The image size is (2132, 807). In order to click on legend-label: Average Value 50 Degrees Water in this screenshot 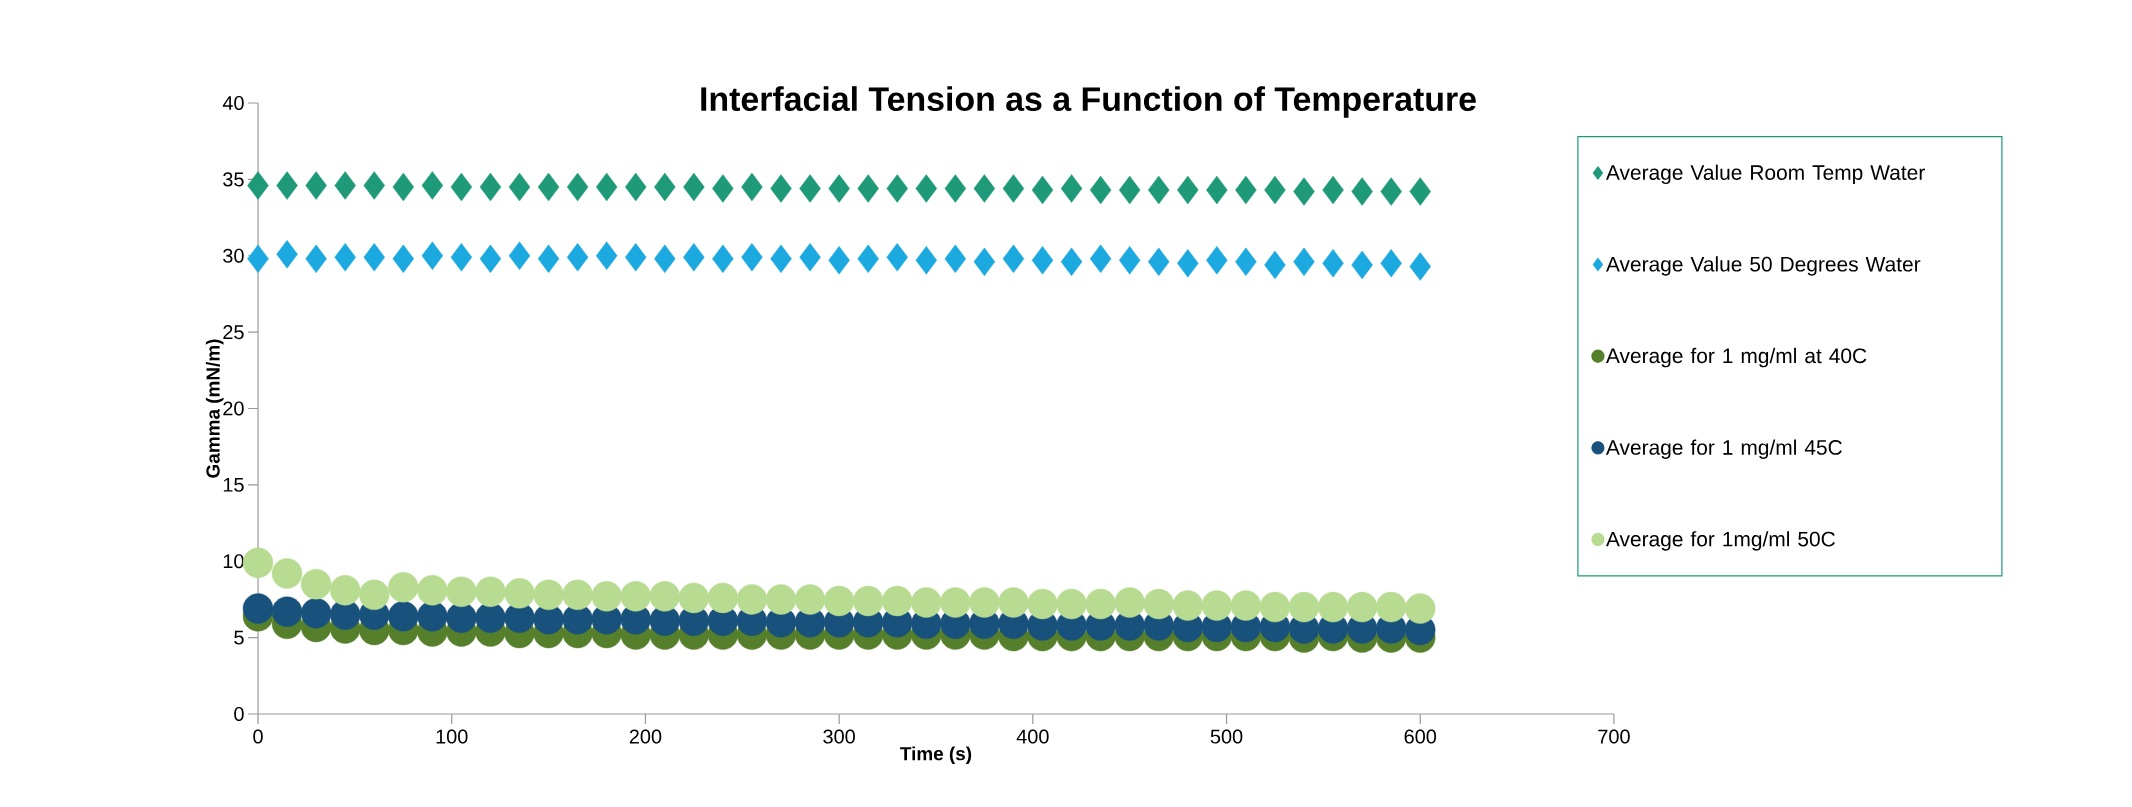, I will do `click(1763, 266)`.